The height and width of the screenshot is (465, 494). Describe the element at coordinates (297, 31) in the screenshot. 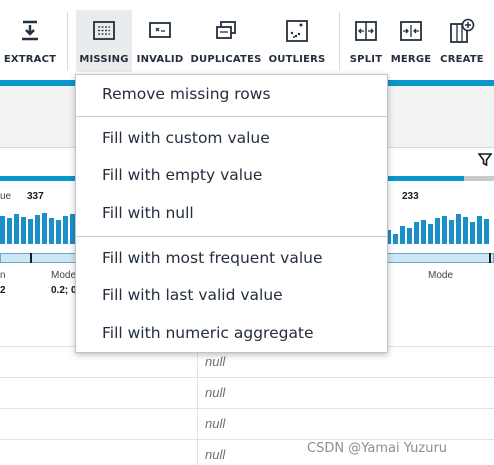

I see `outliers-icon` at that location.